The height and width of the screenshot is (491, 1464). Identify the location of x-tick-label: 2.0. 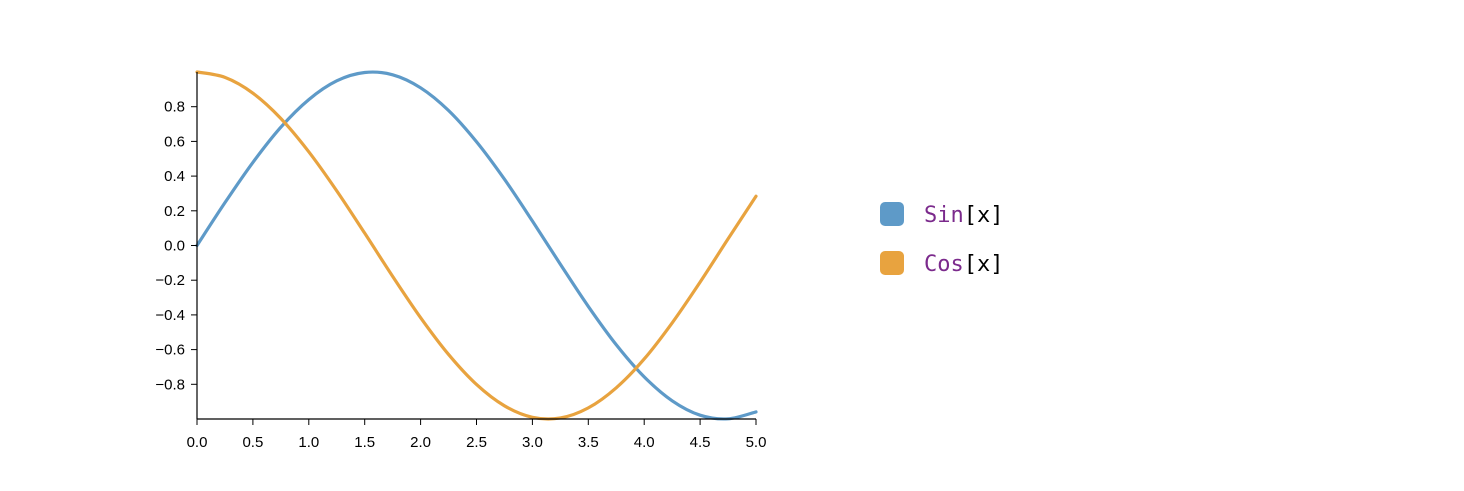
(420, 442).